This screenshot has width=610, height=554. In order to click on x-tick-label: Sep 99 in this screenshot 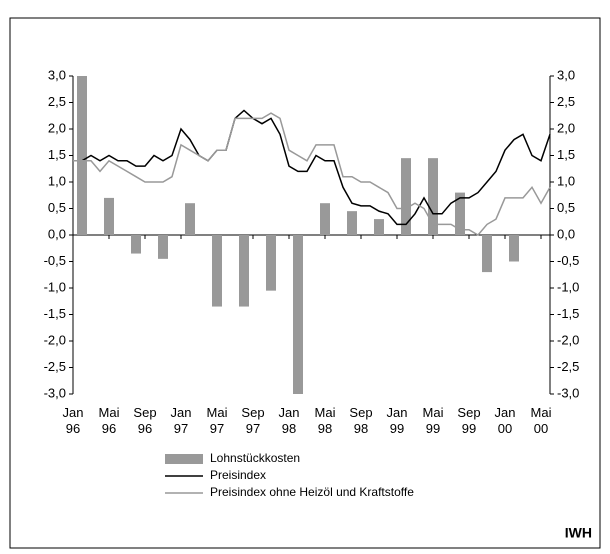, I will do `click(469, 420)`.